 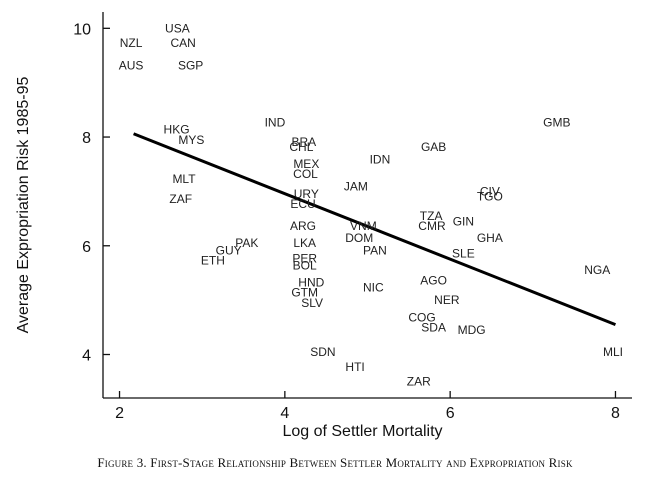 I want to click on data-point-label: BOL, so click(x=305, y=265).